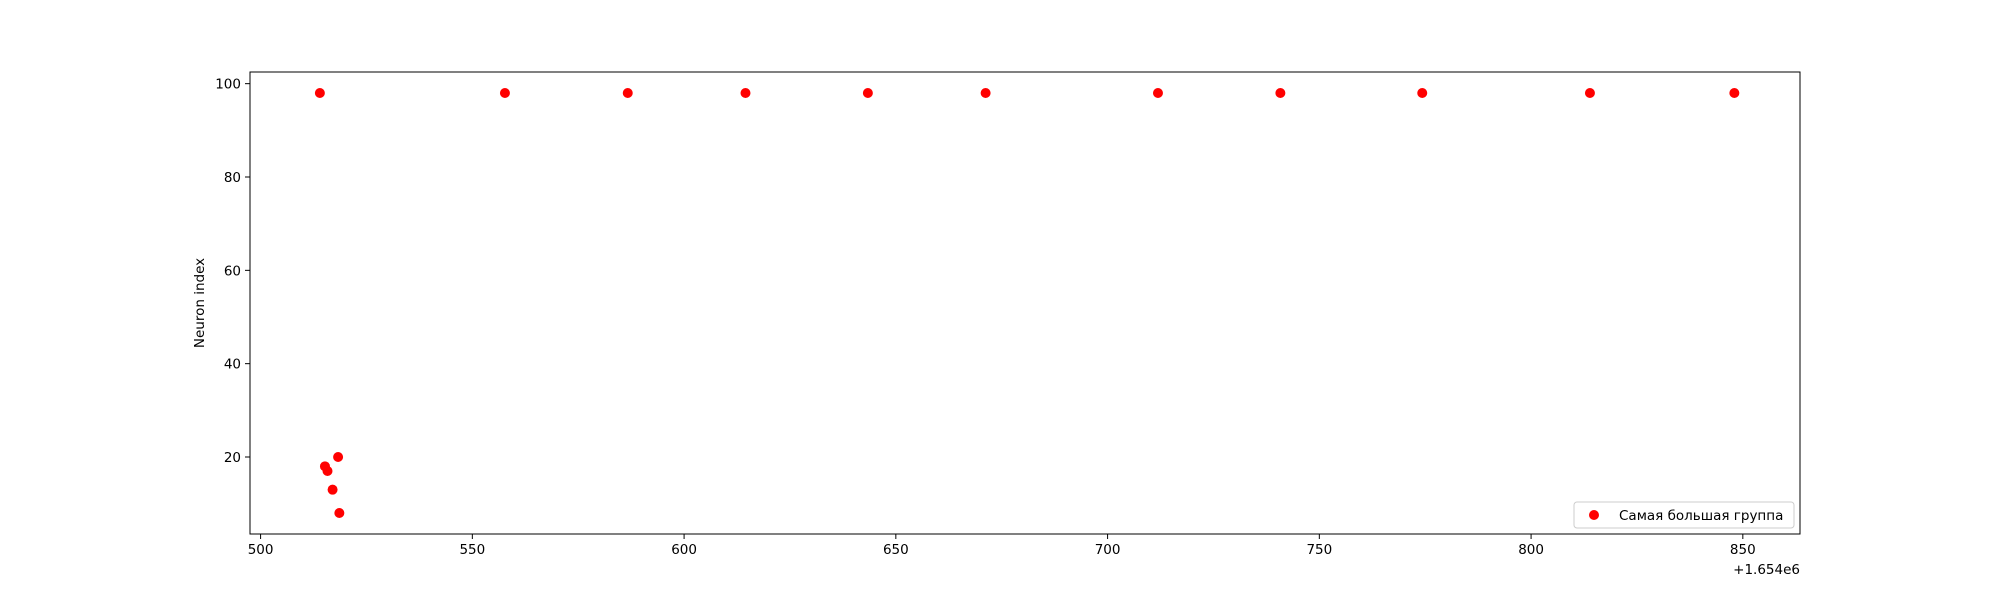  I want to click on y-tick-label: 40, so click(232, 365).